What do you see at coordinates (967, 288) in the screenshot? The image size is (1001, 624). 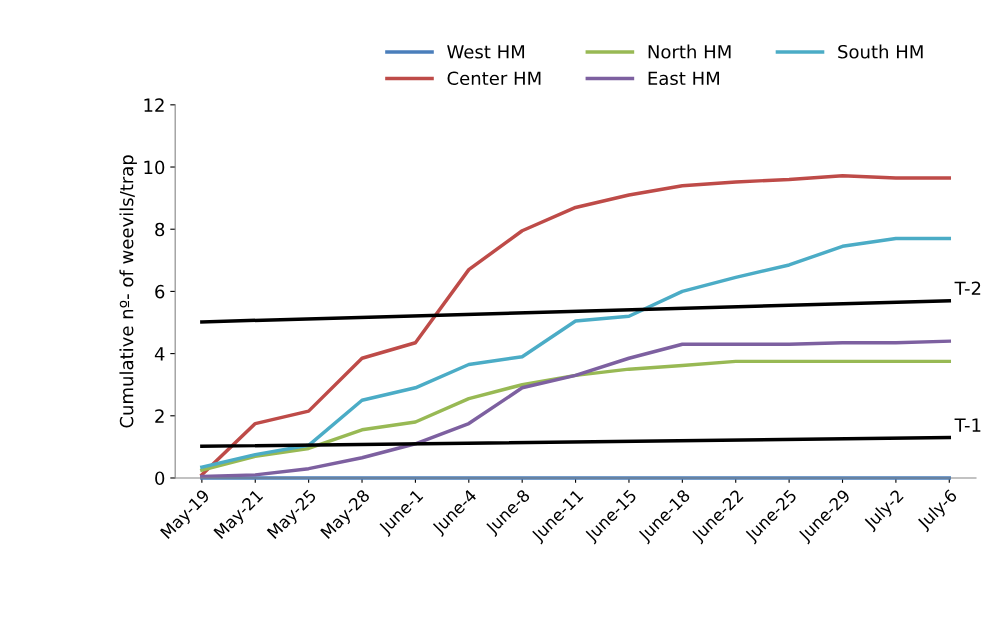 I see `series-label: T-2` at bounding box center [967, 288].